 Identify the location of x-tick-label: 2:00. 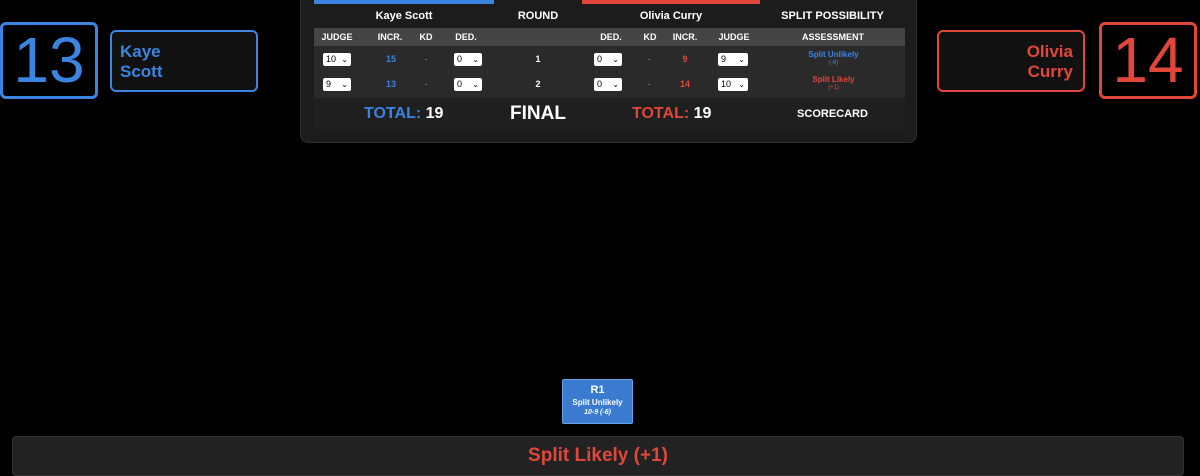
(645, 334).